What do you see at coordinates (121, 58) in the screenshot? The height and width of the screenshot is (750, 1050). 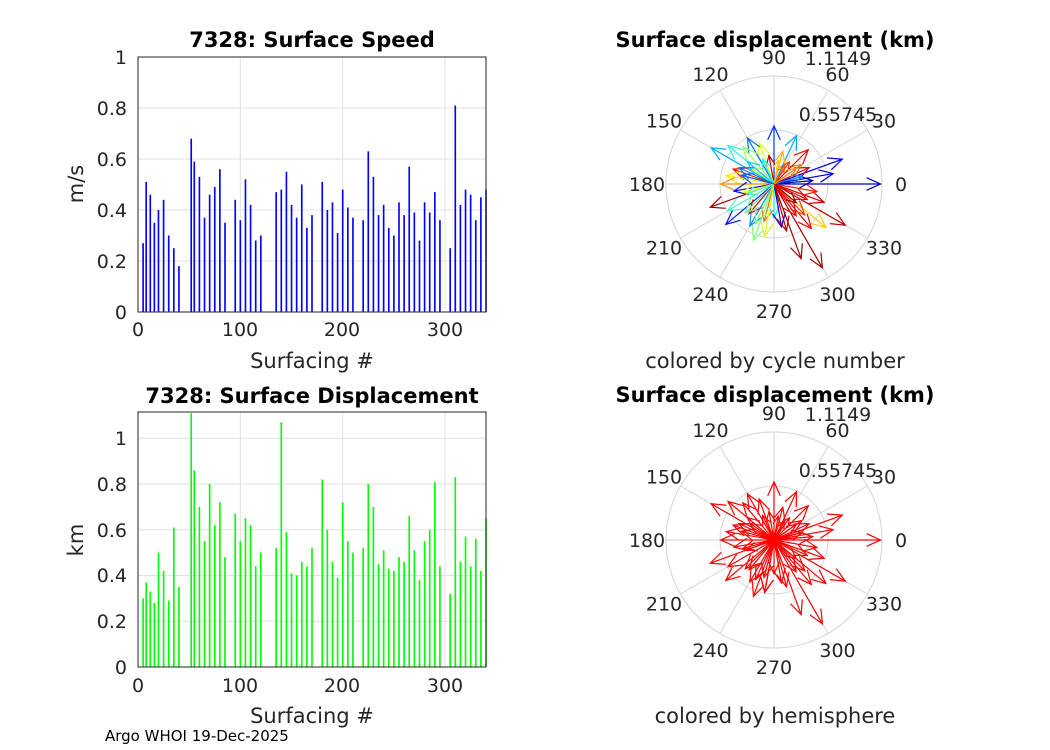 I see `speed-y-tick: 1` at bounding box center [121, 58].